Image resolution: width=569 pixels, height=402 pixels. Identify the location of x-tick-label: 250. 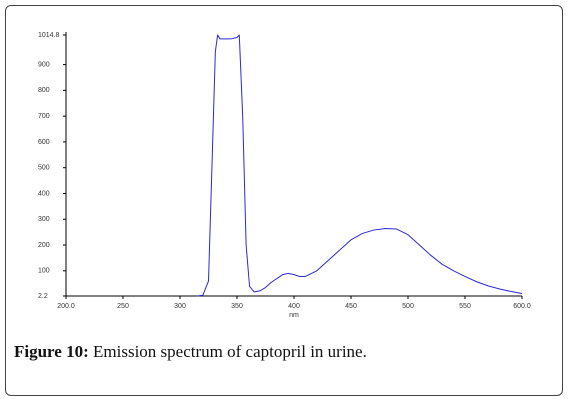
(123, 306).